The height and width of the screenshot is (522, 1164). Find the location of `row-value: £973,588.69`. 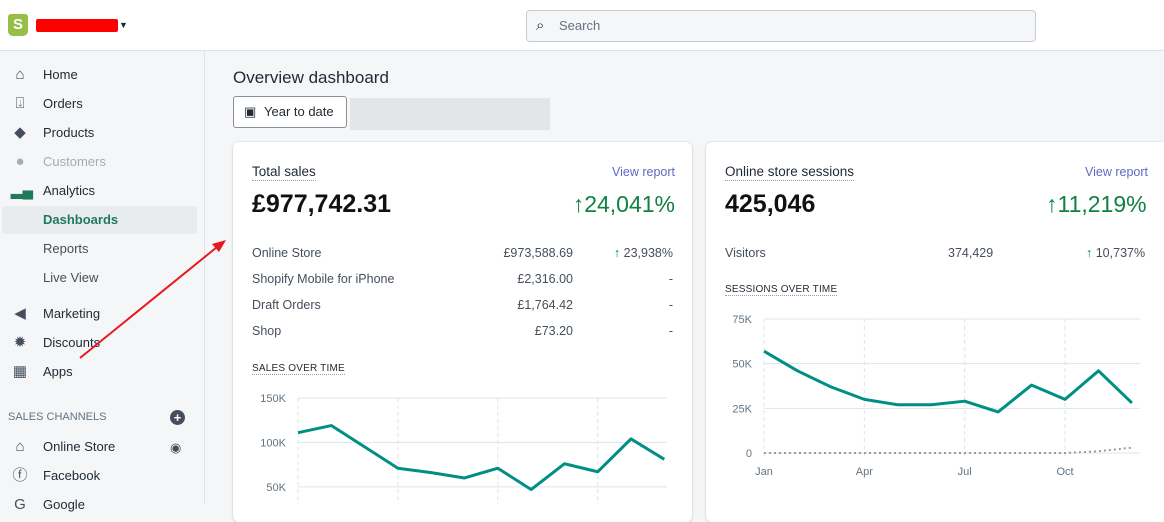

row-value: £973,588.69 is located at coordinates (538, 253).